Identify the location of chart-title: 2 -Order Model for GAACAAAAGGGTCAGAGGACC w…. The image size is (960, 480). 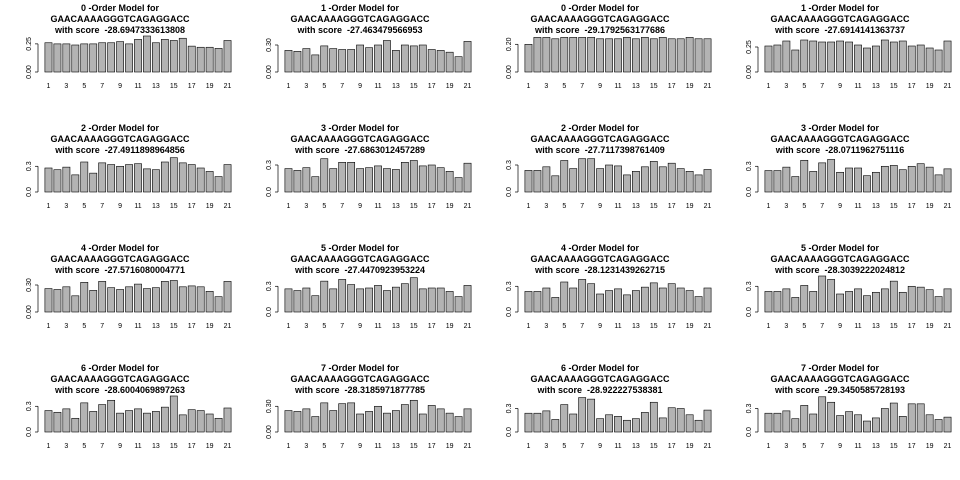
(120, 139).